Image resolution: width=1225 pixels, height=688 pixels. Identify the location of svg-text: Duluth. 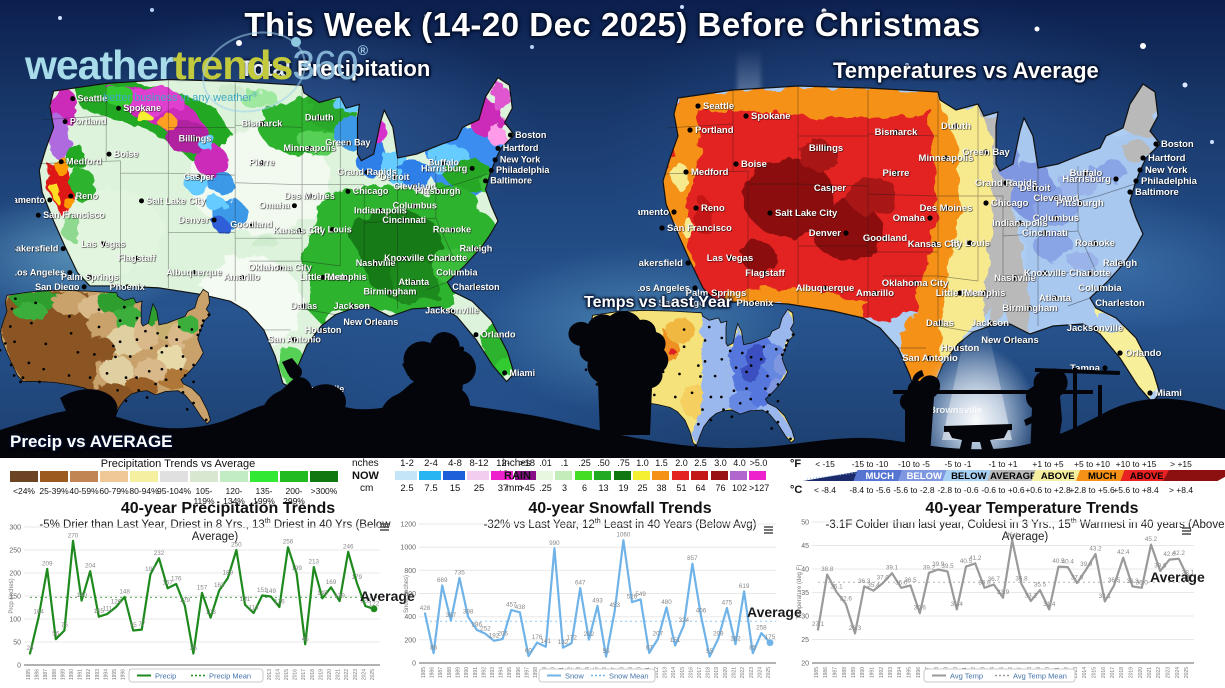
(319, 118).